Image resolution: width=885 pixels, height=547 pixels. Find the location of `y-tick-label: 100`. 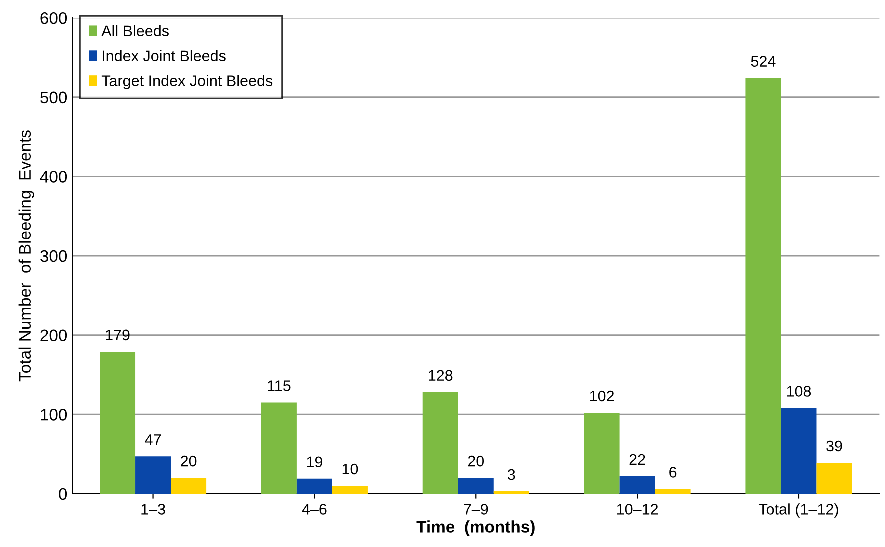

y-tick-label: 100 is located at coordinates (54, 415).